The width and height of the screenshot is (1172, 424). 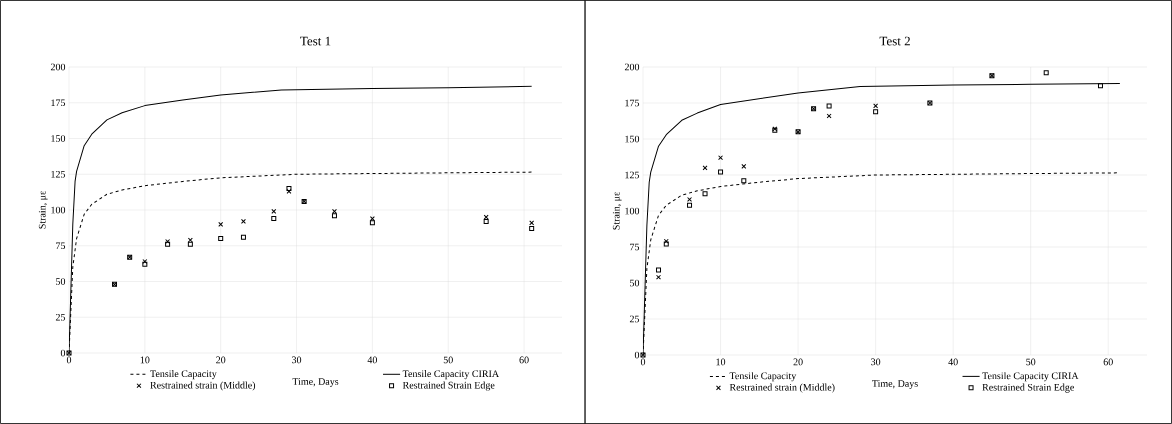 I want to click on chart-title: Test 1, so click(x=315, y=41).